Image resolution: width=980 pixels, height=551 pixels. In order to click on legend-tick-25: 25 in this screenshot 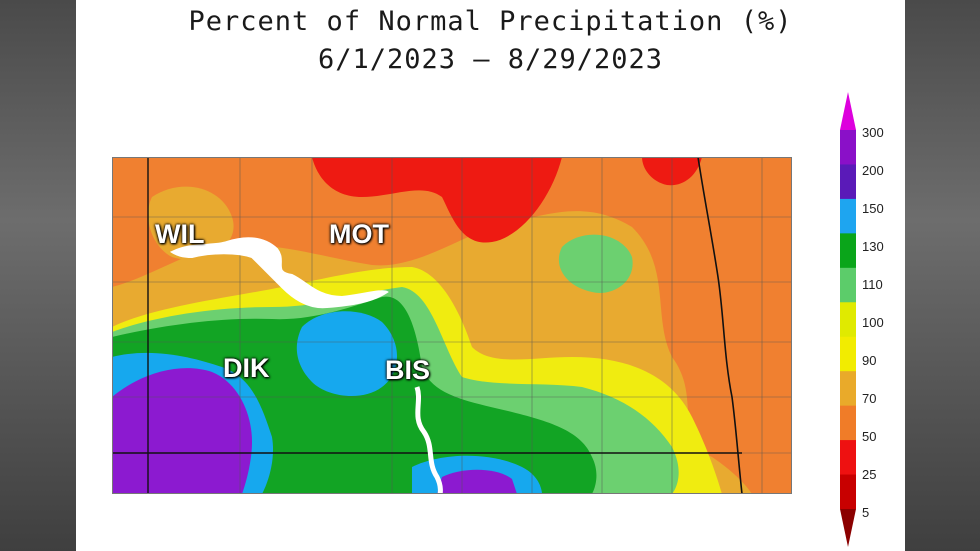, I will do `click(869, 474)`.